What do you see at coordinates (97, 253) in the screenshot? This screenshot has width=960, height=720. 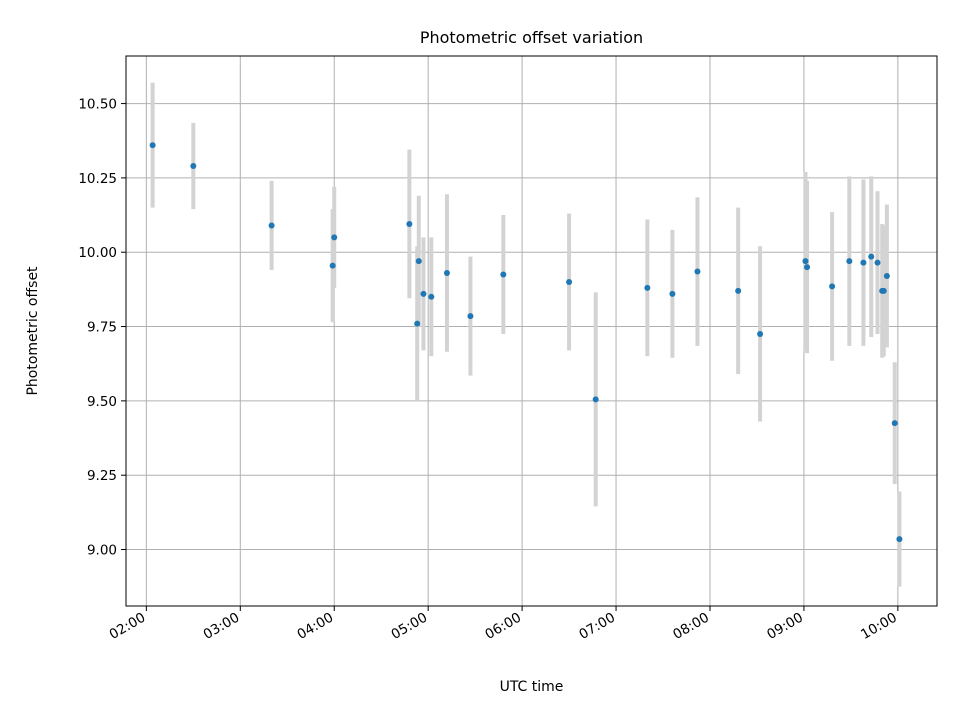 I see `y-tick-label: 10.00` at bounding box center [97, 253].